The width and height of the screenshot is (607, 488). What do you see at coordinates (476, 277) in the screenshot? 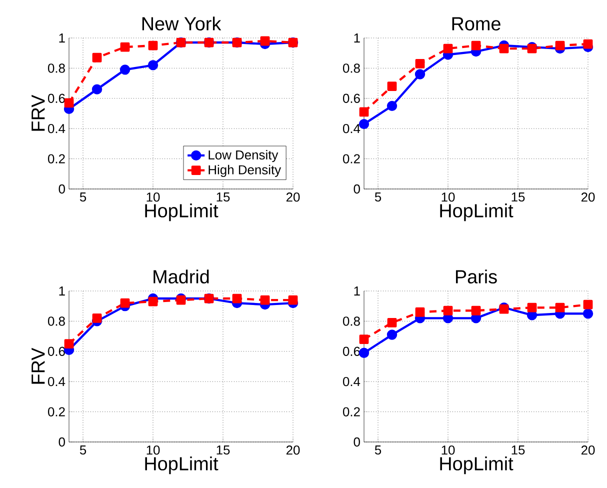
I see `chart-title: Paris` at bounding box center [476, 277].